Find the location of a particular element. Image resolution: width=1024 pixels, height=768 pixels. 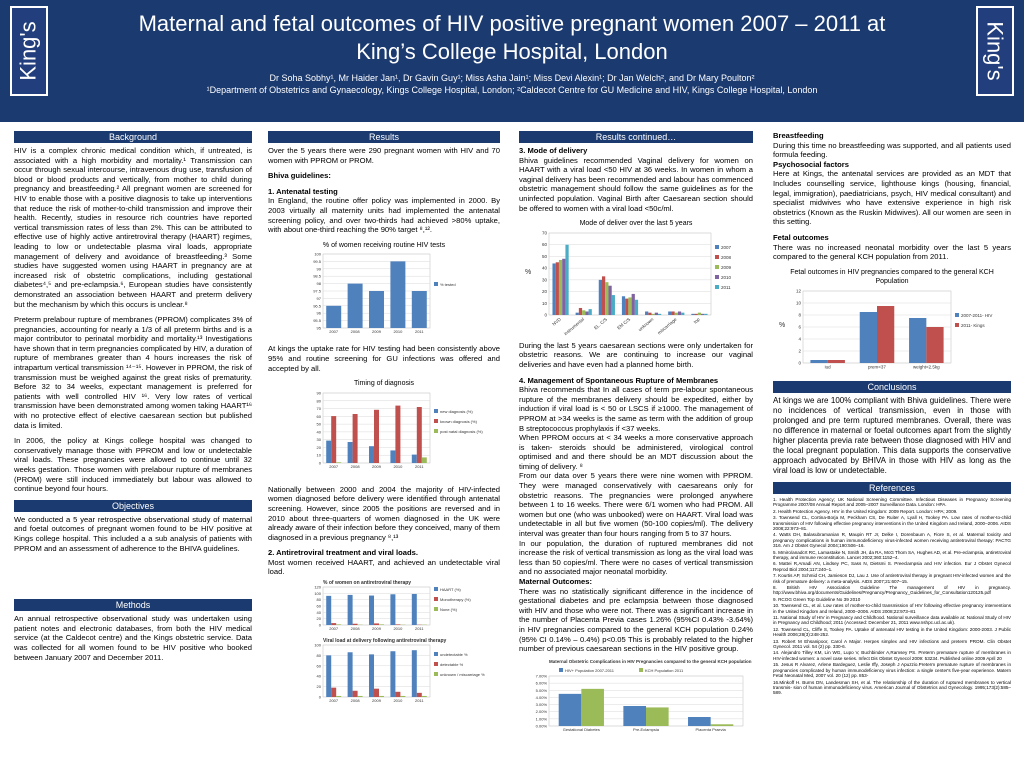

y-tick-label: 100 is located at coordinates (317, 593).